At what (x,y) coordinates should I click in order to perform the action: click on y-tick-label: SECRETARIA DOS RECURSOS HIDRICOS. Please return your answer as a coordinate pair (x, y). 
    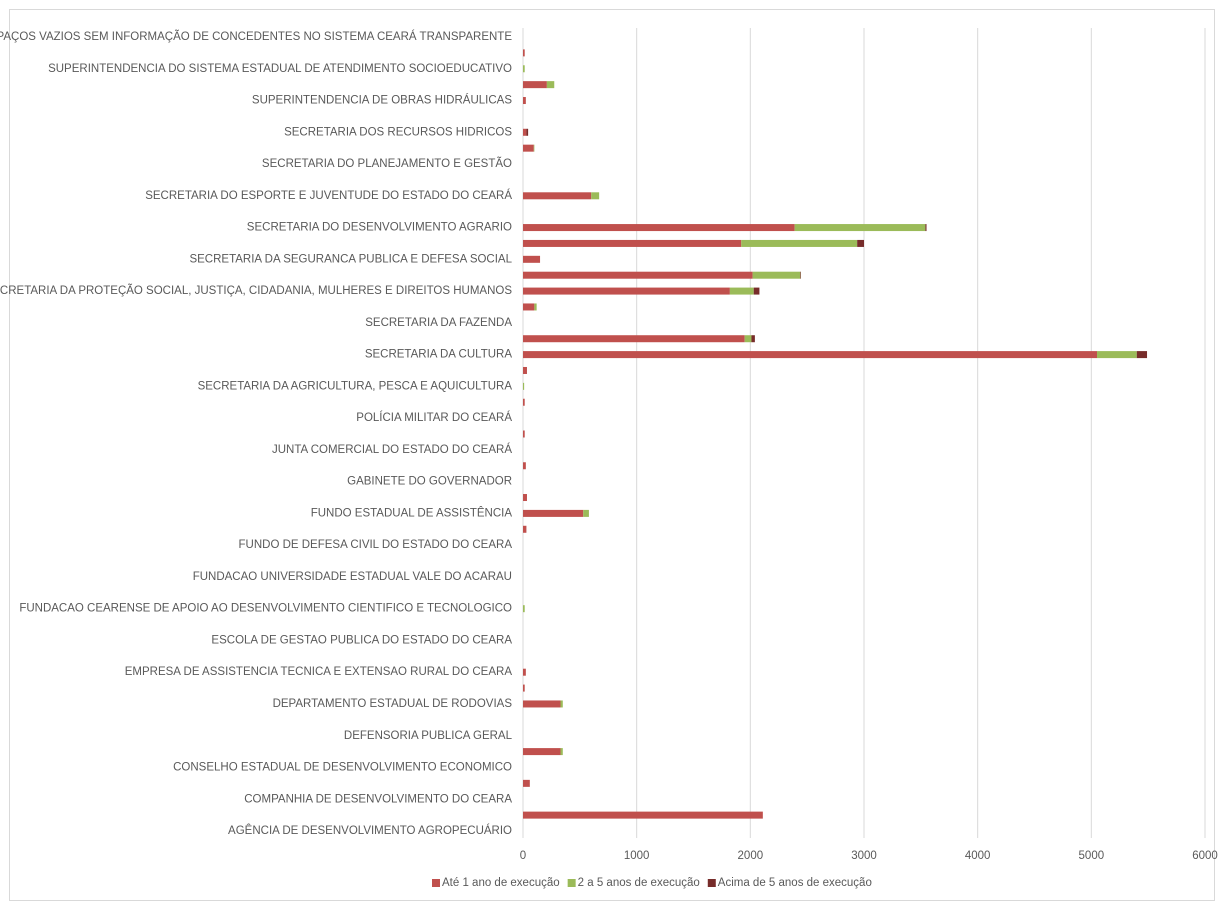
    Looking at the image, I should click on (398, 132).